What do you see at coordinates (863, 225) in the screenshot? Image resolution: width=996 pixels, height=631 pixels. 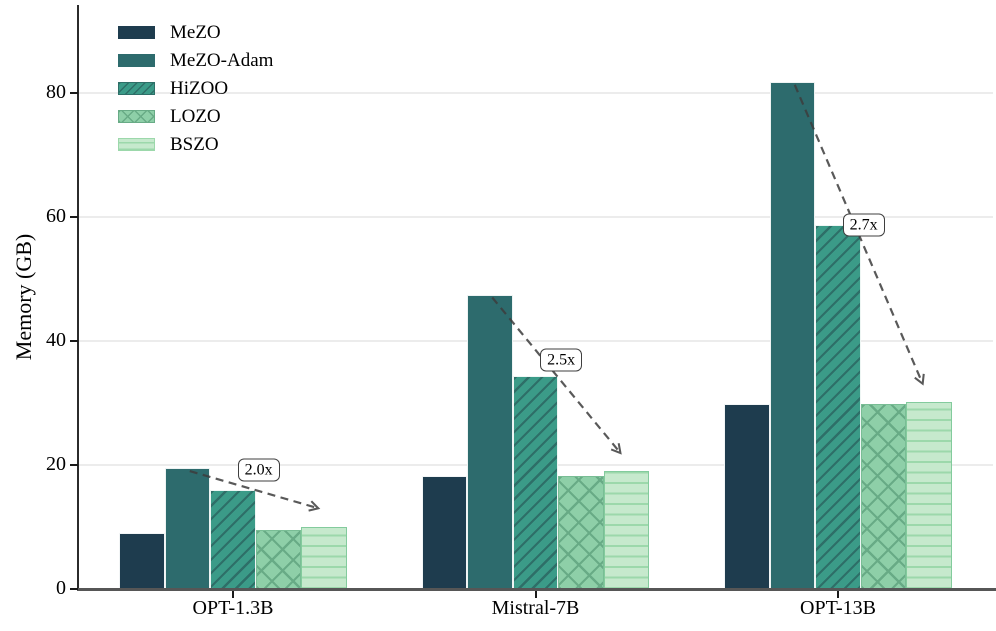 I see `annotation-2.7x: 2.7x` at bounding box center [863, 225].